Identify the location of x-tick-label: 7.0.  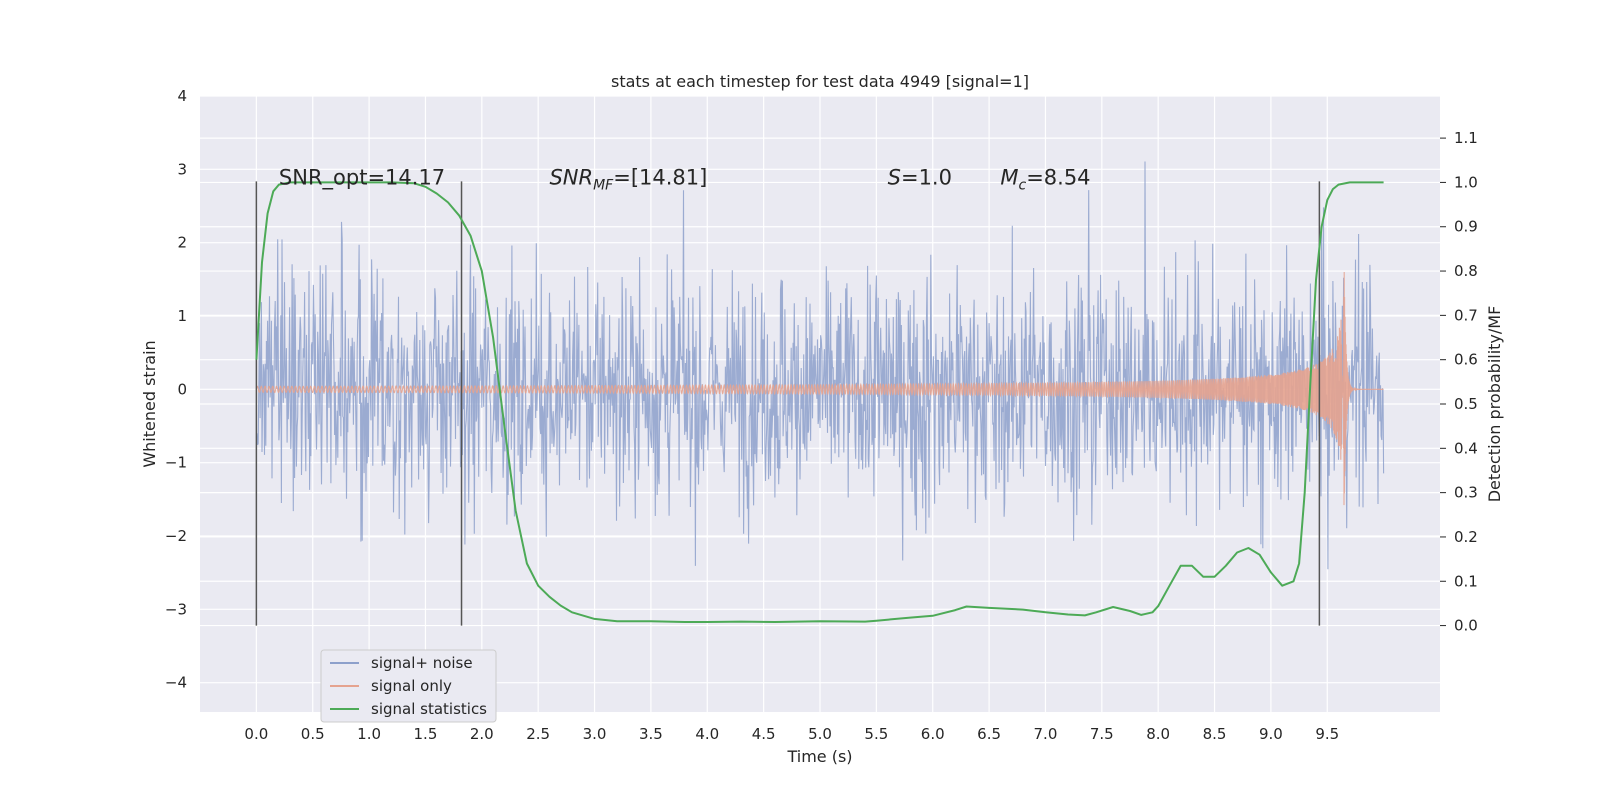
(1046, 734).